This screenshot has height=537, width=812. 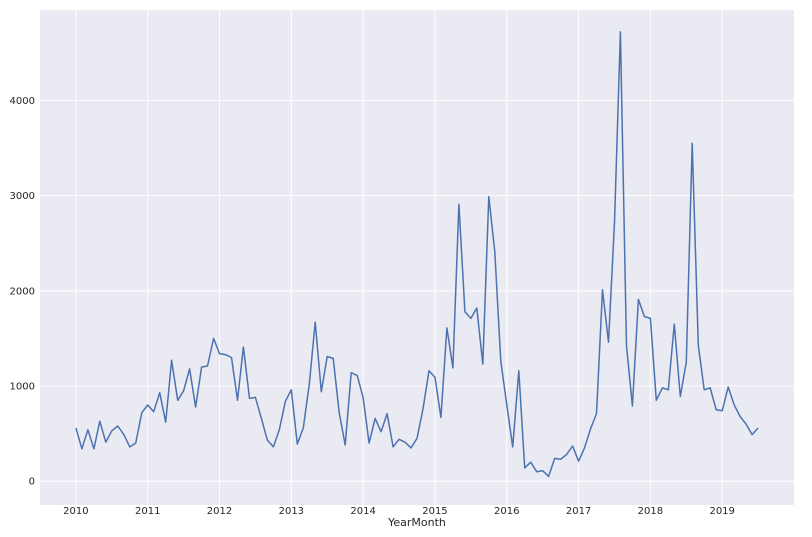 What do you see at coordinates (362, 511) in the screenshot?
I see `x-tick-label: 2014` at bounding box center [362, 511].